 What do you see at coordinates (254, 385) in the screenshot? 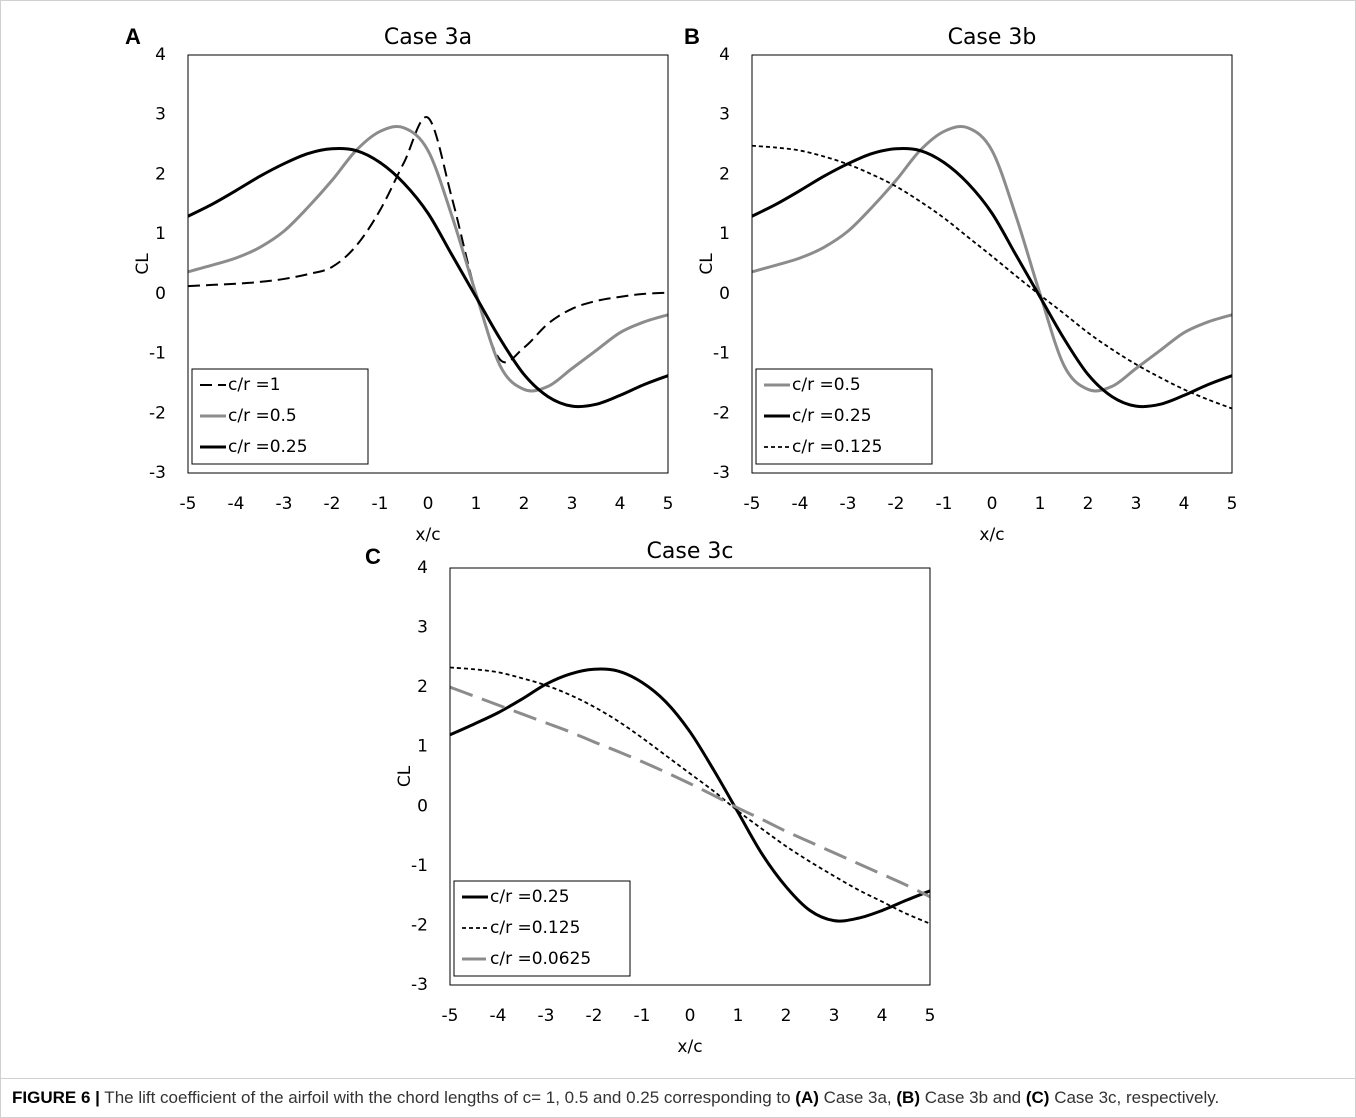
I see `legend-label: c/r =1` at bounding box center [254, 385].